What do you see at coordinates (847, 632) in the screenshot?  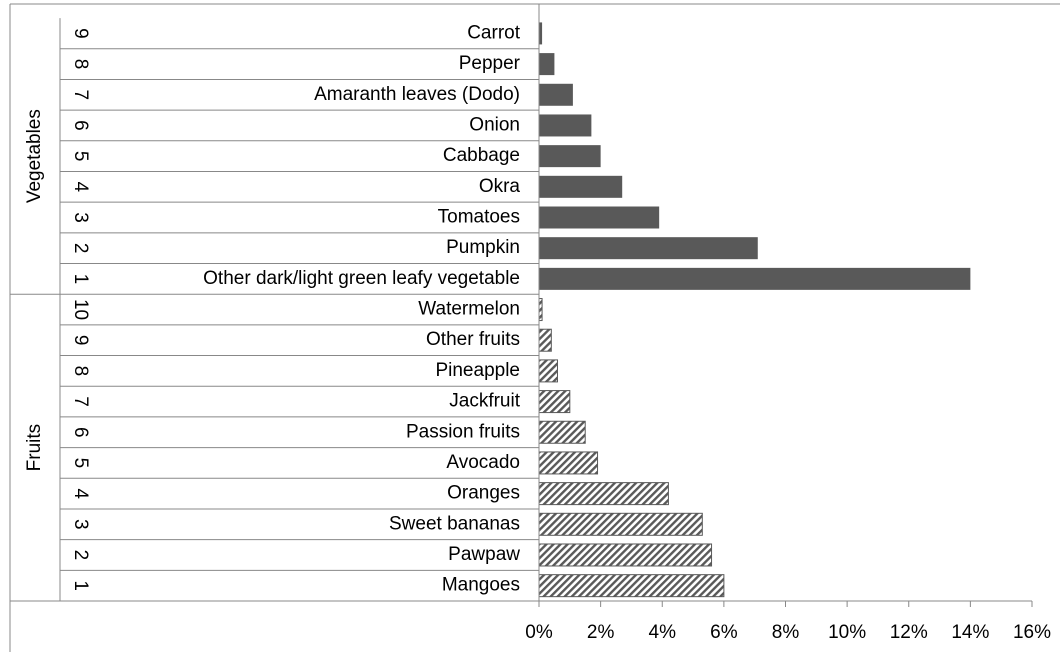 I see `x-tick-label: 10%` at bounding box center [847, 632].